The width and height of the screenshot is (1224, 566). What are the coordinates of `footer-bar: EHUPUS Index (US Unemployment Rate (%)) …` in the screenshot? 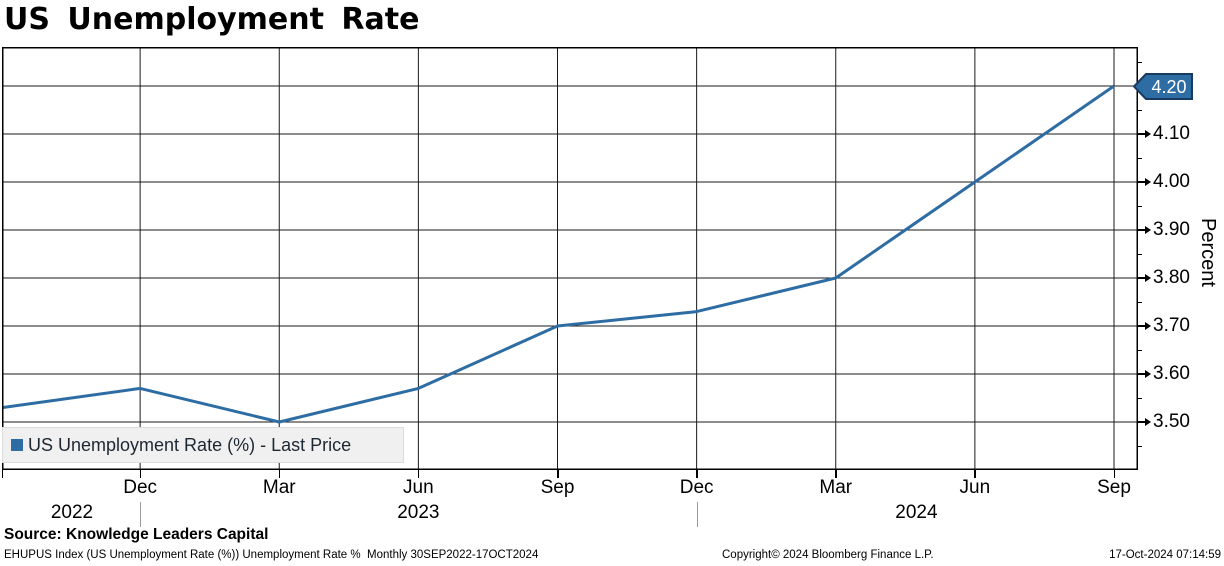 It's located at (612, 556).